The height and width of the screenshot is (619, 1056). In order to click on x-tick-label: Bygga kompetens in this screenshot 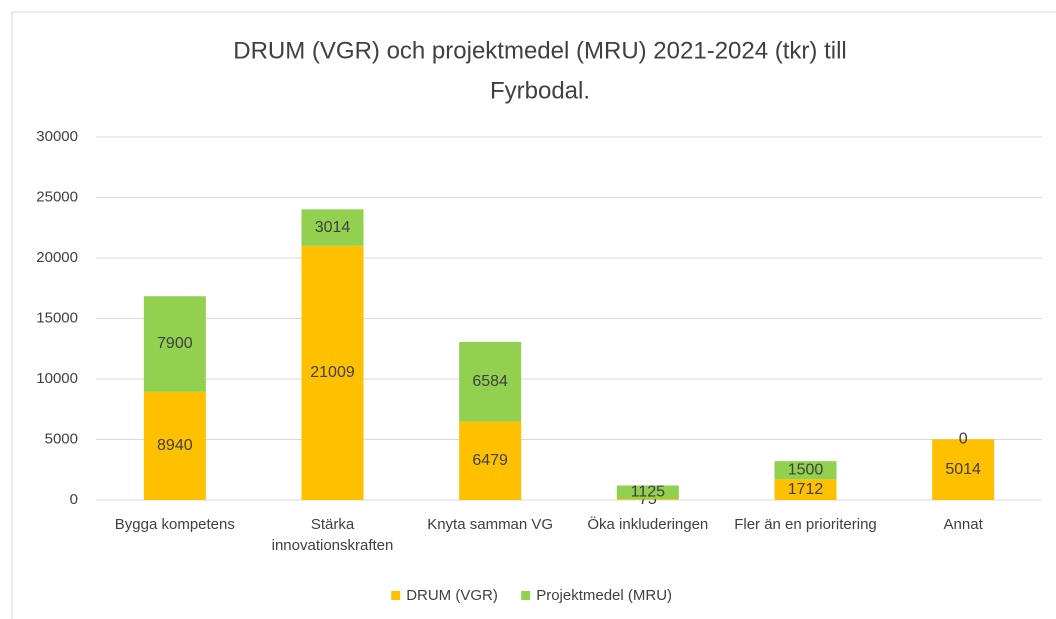, I will do `click(174, 524)`.